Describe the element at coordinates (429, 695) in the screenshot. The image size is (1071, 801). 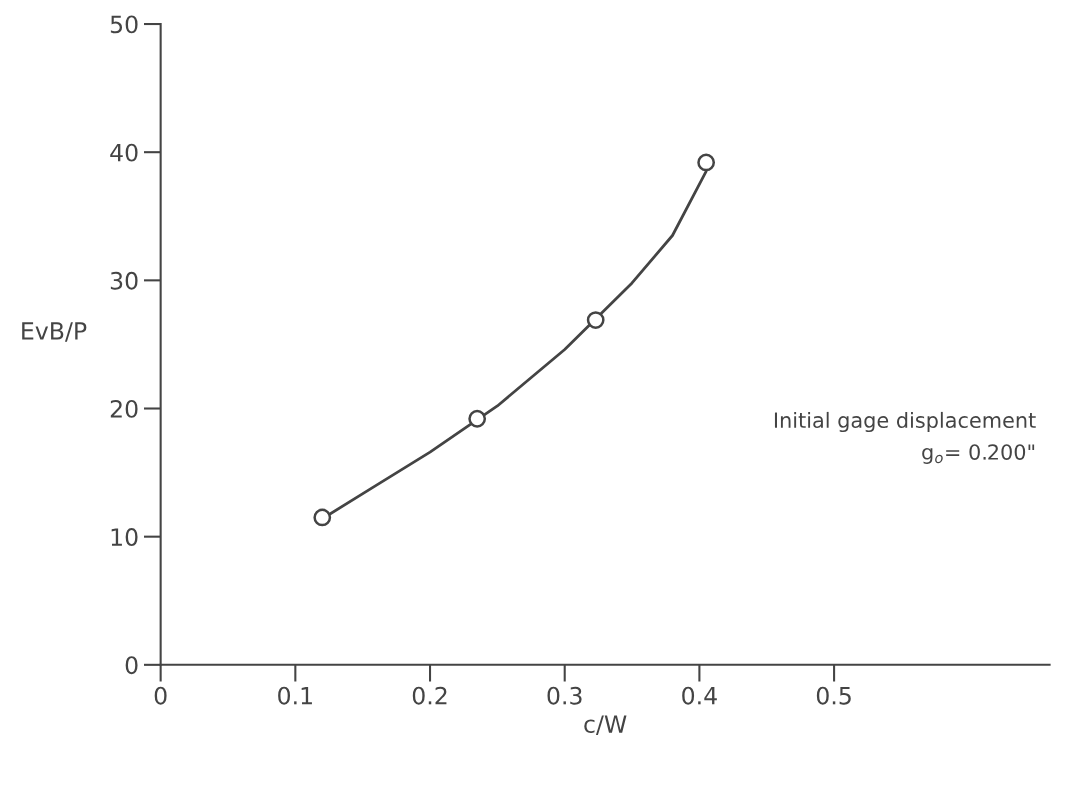
I see `x-tick-label: 0.2` at that location.